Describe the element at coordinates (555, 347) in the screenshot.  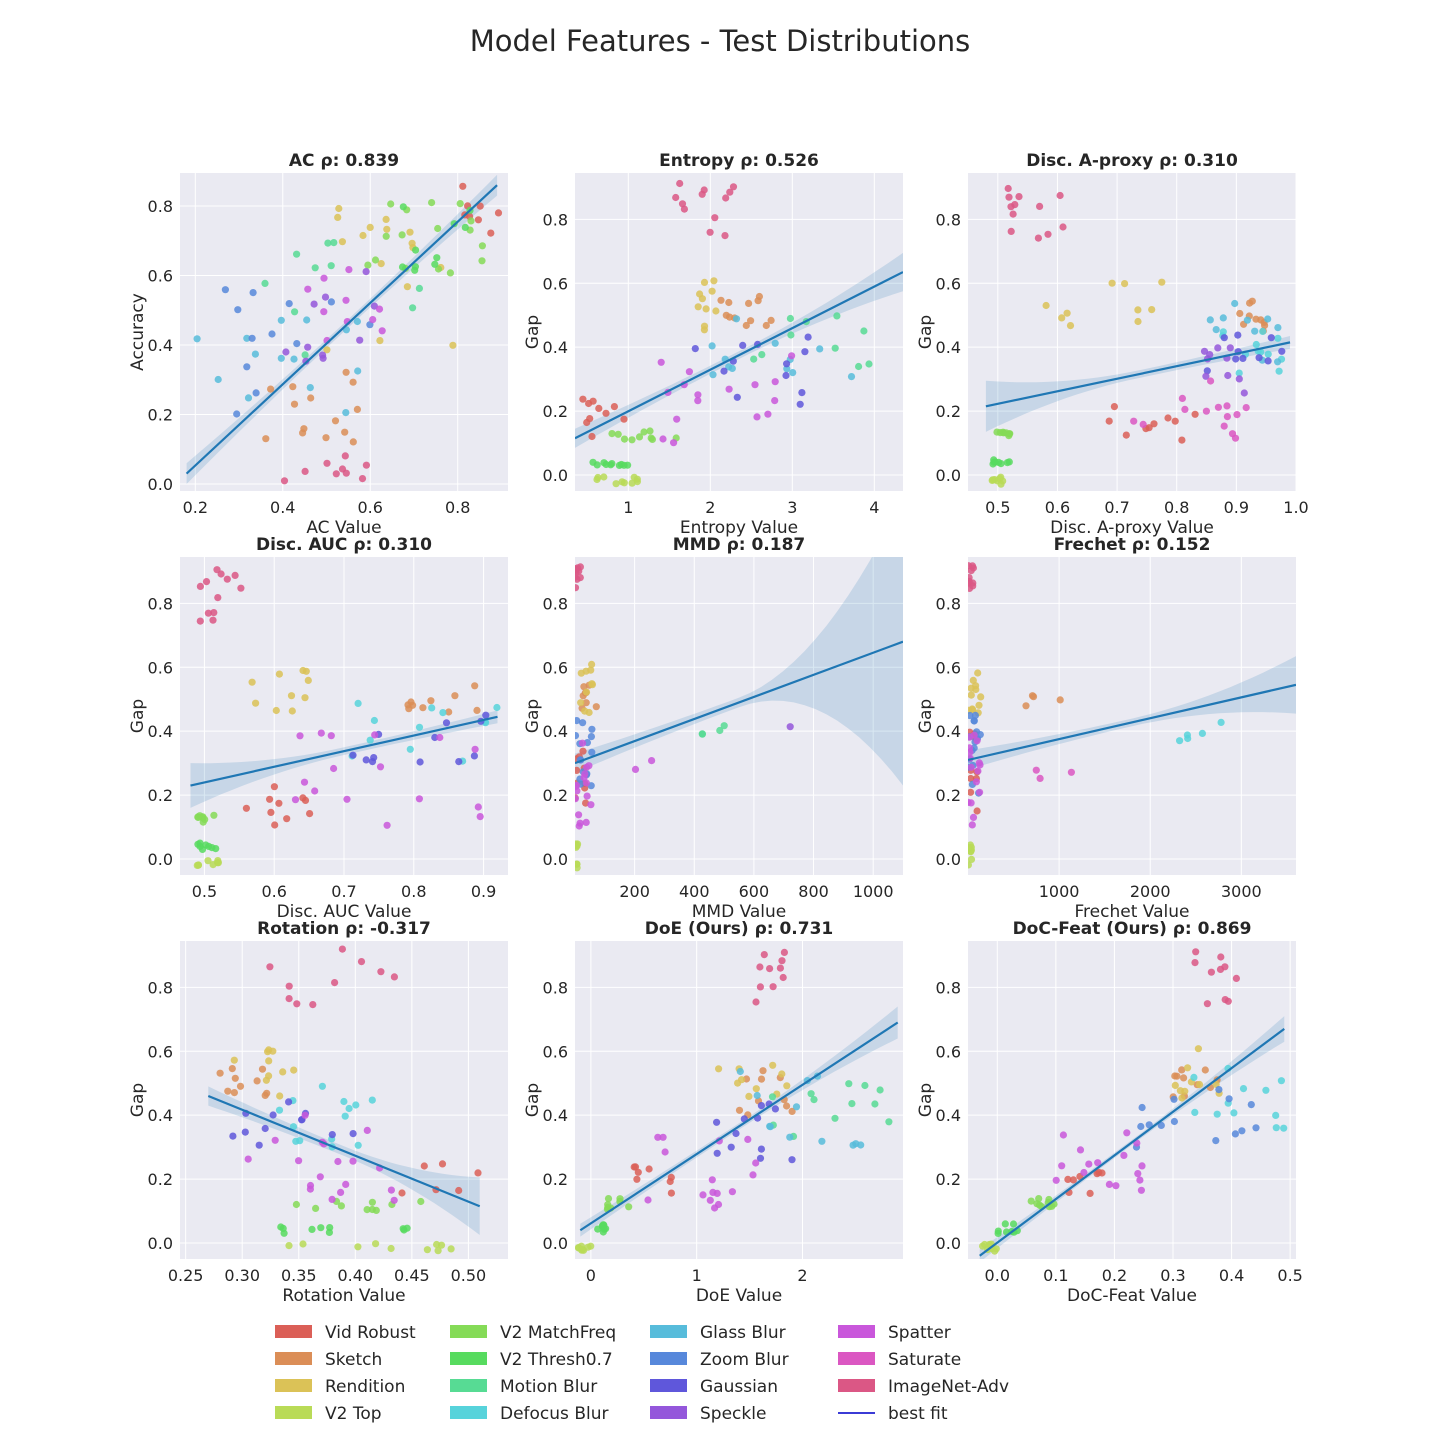
I see `y-tick-label: 0.4` at that location.